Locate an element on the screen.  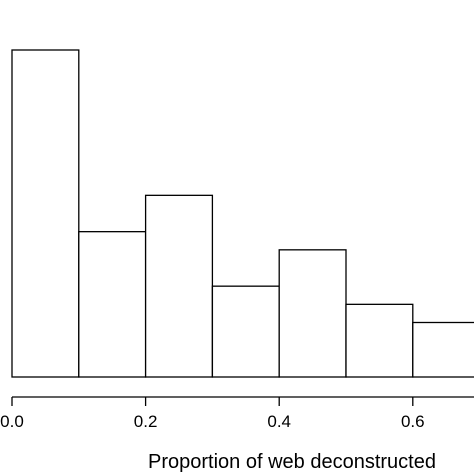
x-tick-label-1: 0.2 is located at coordinates (146, 421).